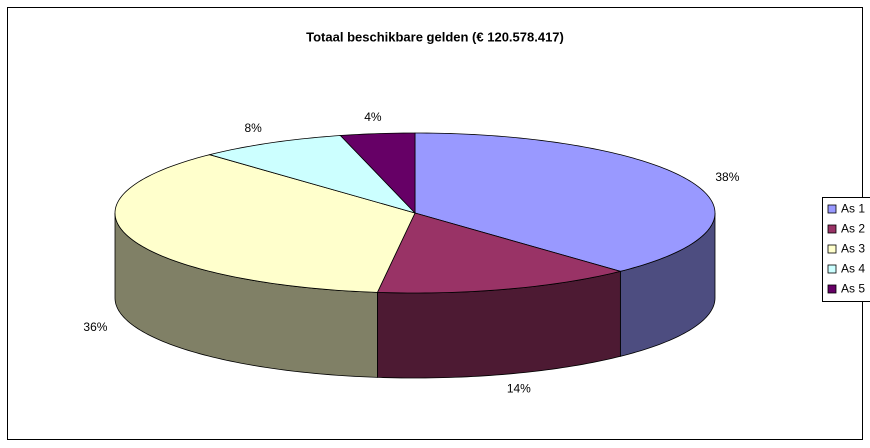  I want to click on data-label: 38%, so click(727, 177).